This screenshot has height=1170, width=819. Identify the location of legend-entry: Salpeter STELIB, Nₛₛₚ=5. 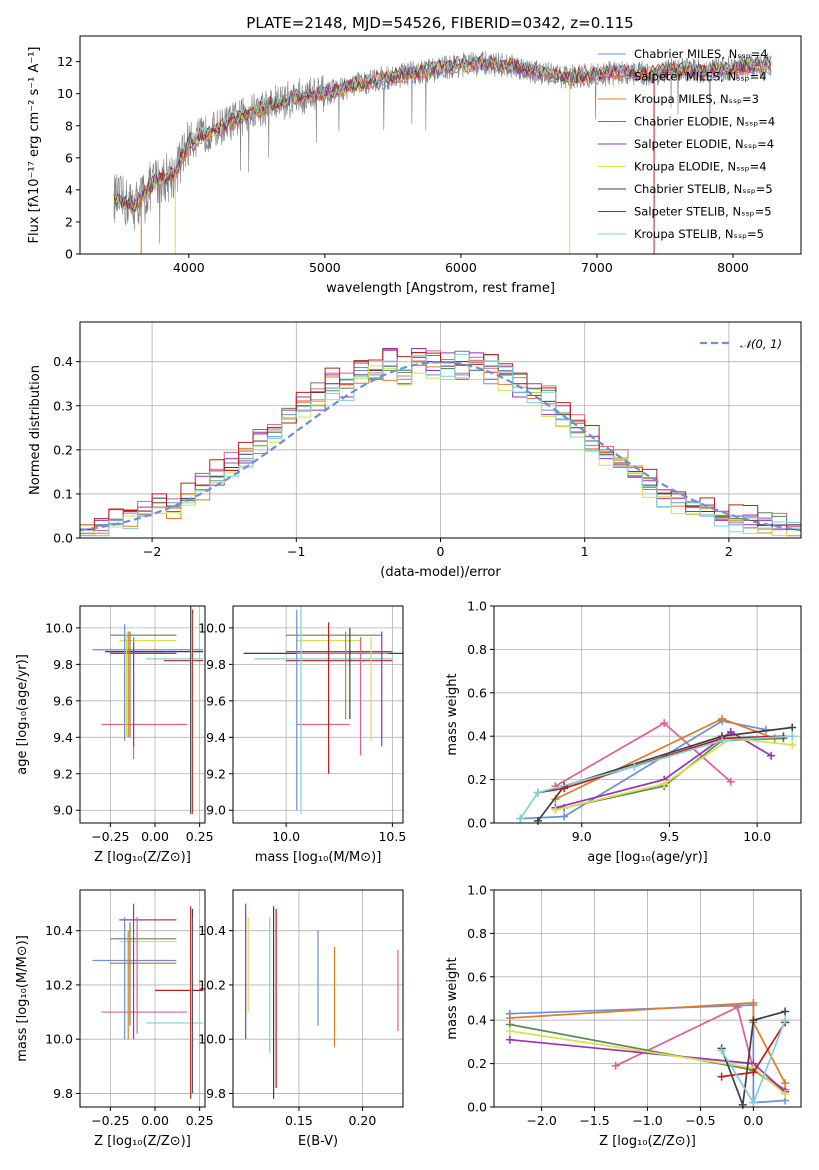
(703, 212).